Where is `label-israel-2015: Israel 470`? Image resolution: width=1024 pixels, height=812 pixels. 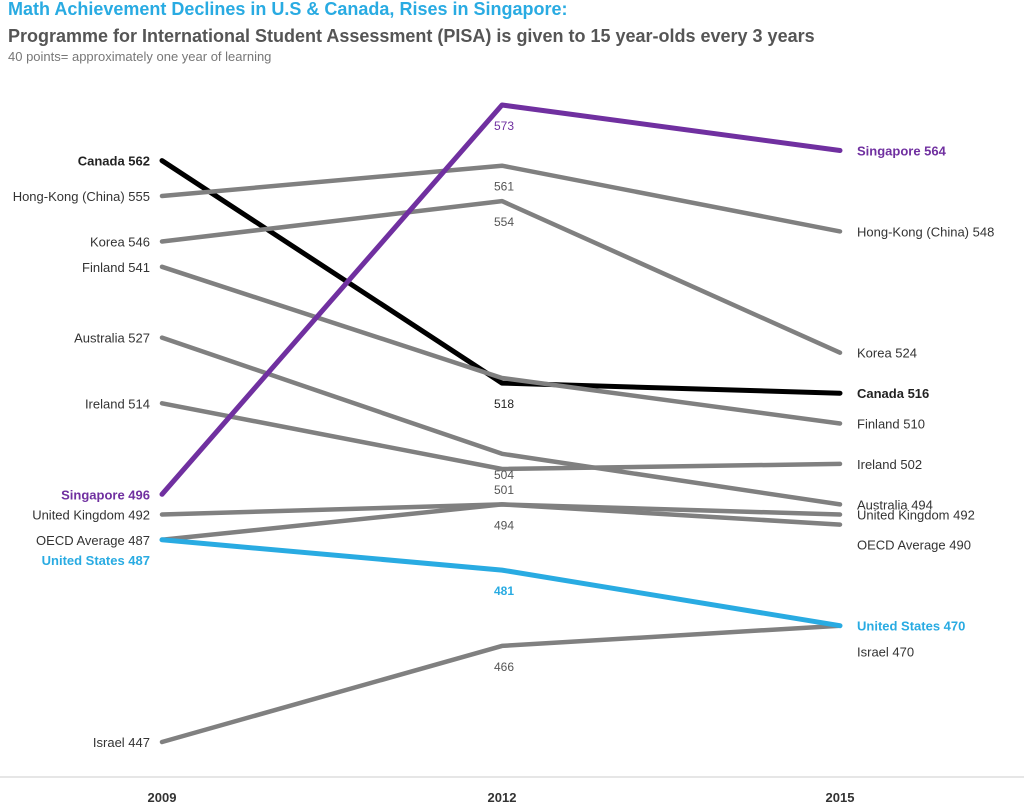
label-israel-2015: Israel 470 is located at coordinates (885, 652).